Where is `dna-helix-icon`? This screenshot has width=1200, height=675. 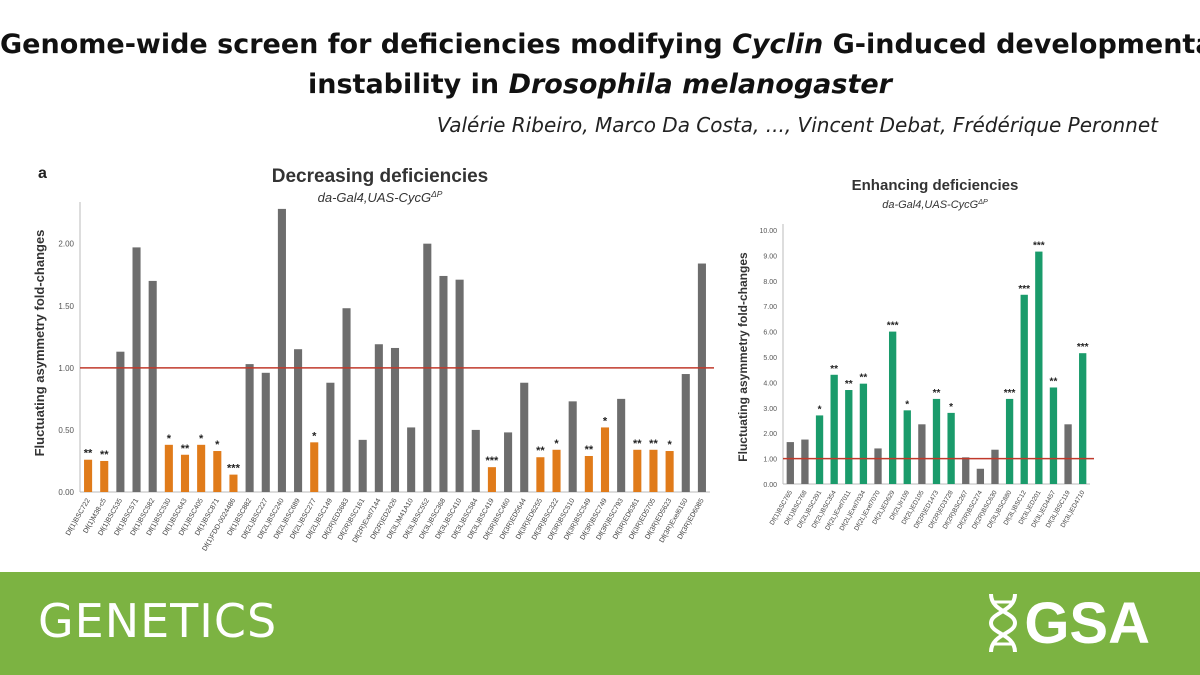 dna-helix-icon is located at coordinates (1003, 623).